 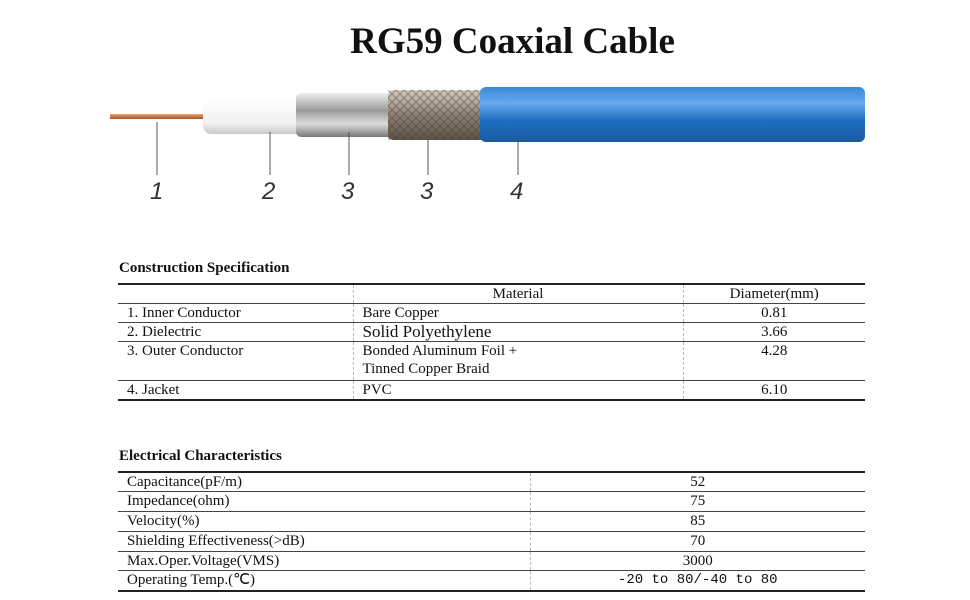 I want to click on material: Solid Polyethylene, so click(x=518, y=332).